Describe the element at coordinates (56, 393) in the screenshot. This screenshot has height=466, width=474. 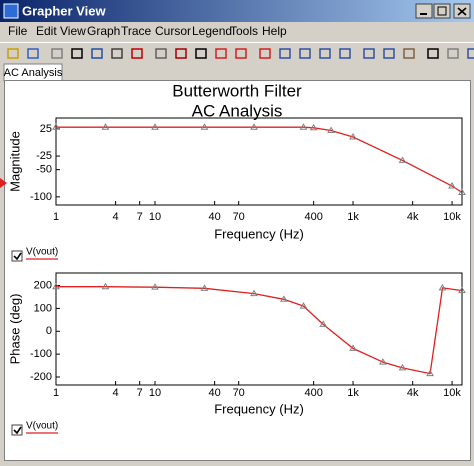
I see `x-tick-label: 1` at that location.